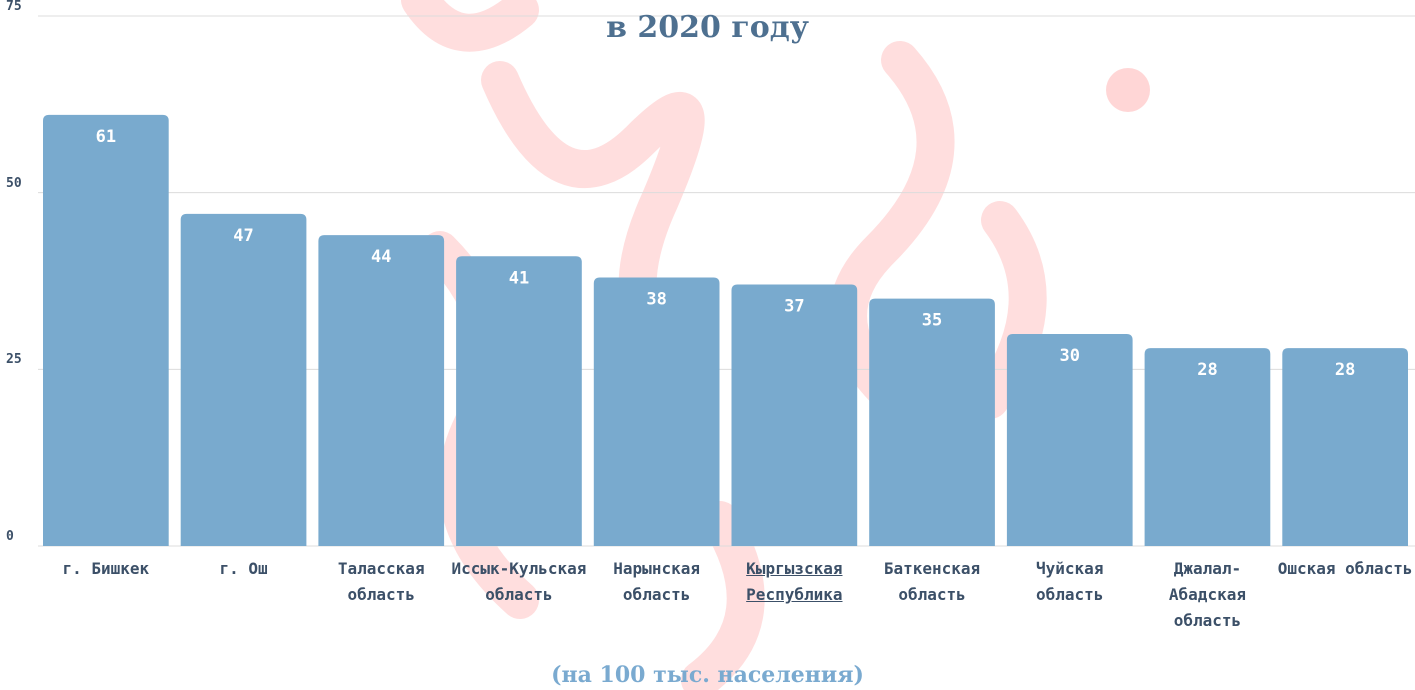  Describe the element at coordinates (14, 7) in the screenshot. I see `y-tick-label: 75` at that location.